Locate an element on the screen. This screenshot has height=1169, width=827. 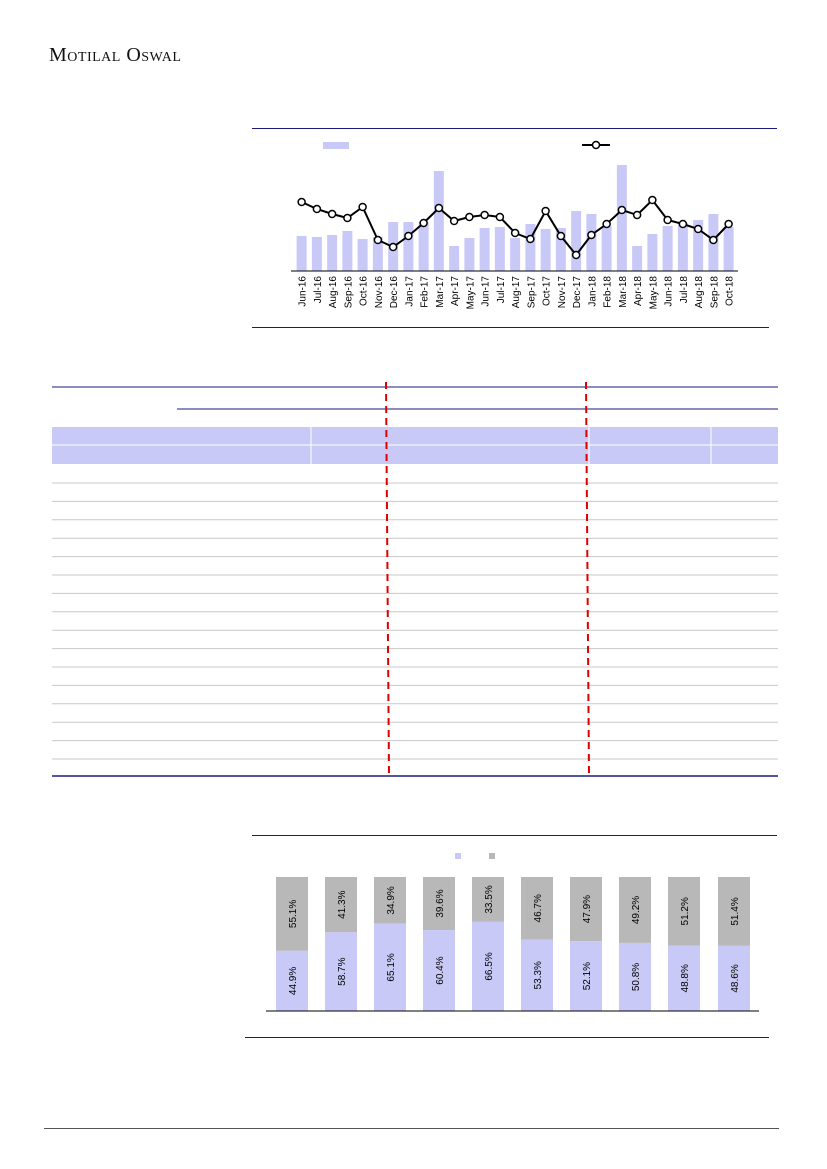
top-pct-label: 39.6% is located at coordinates (440, 903).